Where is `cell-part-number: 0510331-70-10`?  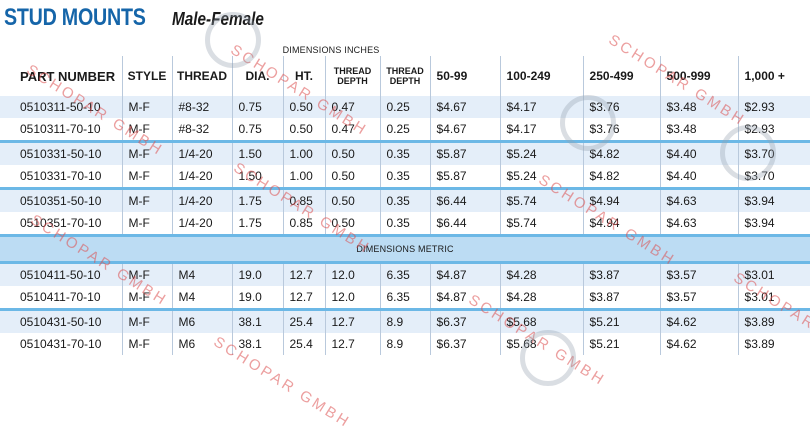 cell-part-number: 0510331-70-10 is located at coordinates (61, 177).